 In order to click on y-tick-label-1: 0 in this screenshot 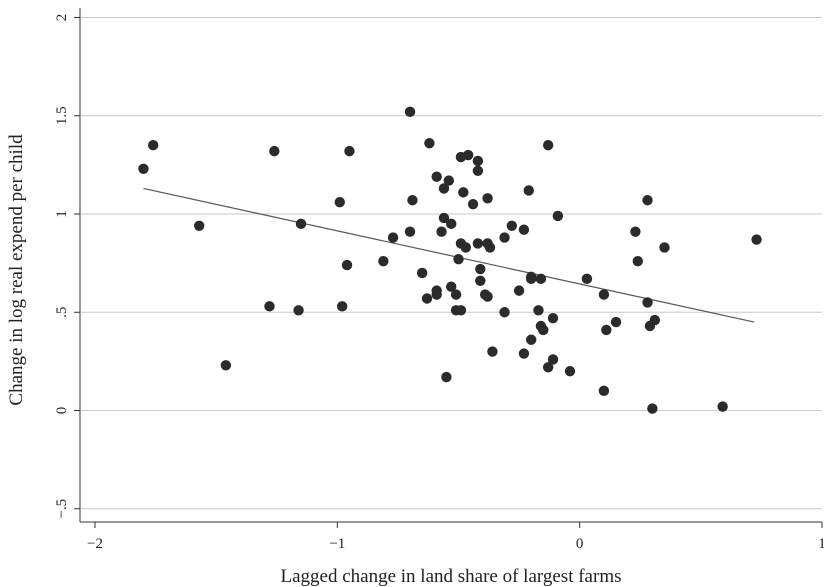, I will do `click(62, 411)`.